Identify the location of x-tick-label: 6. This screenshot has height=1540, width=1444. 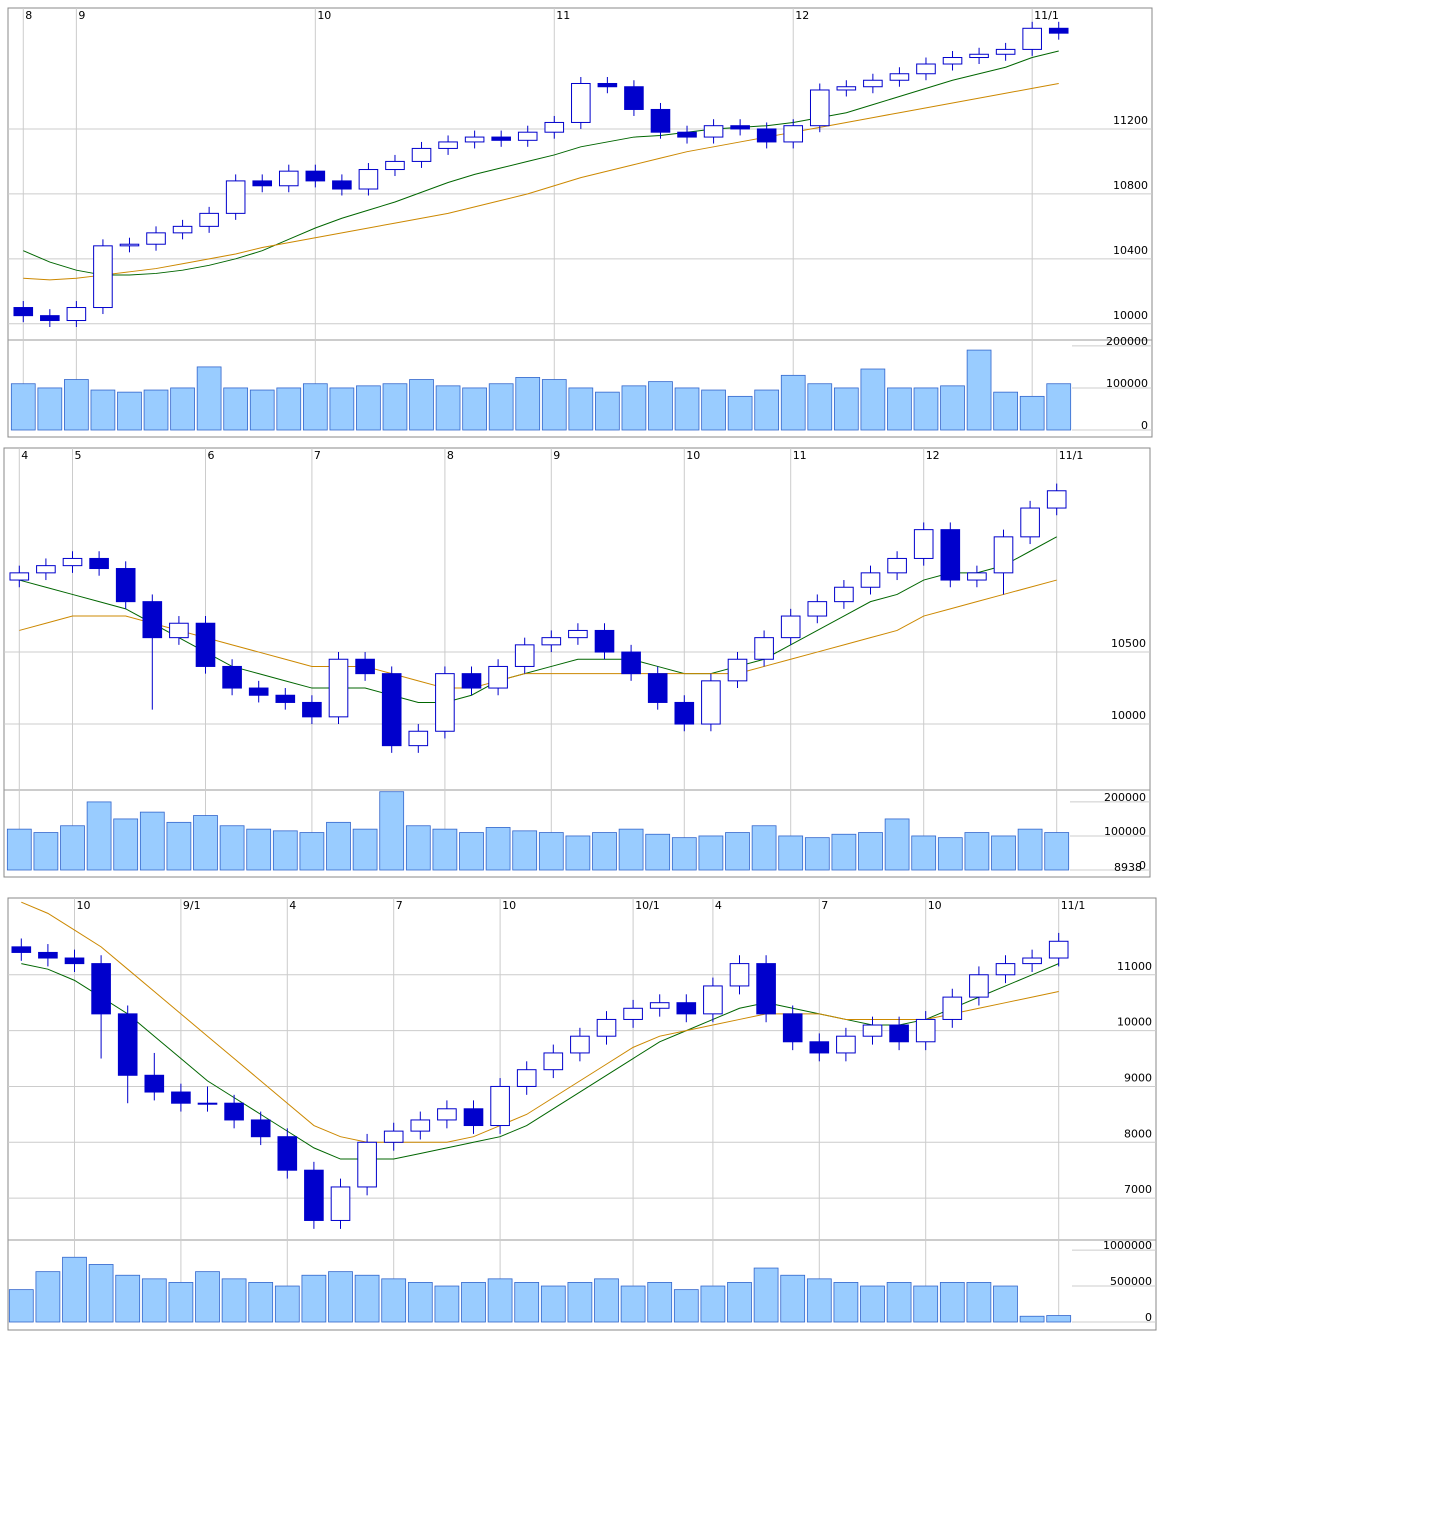
(211, 455).